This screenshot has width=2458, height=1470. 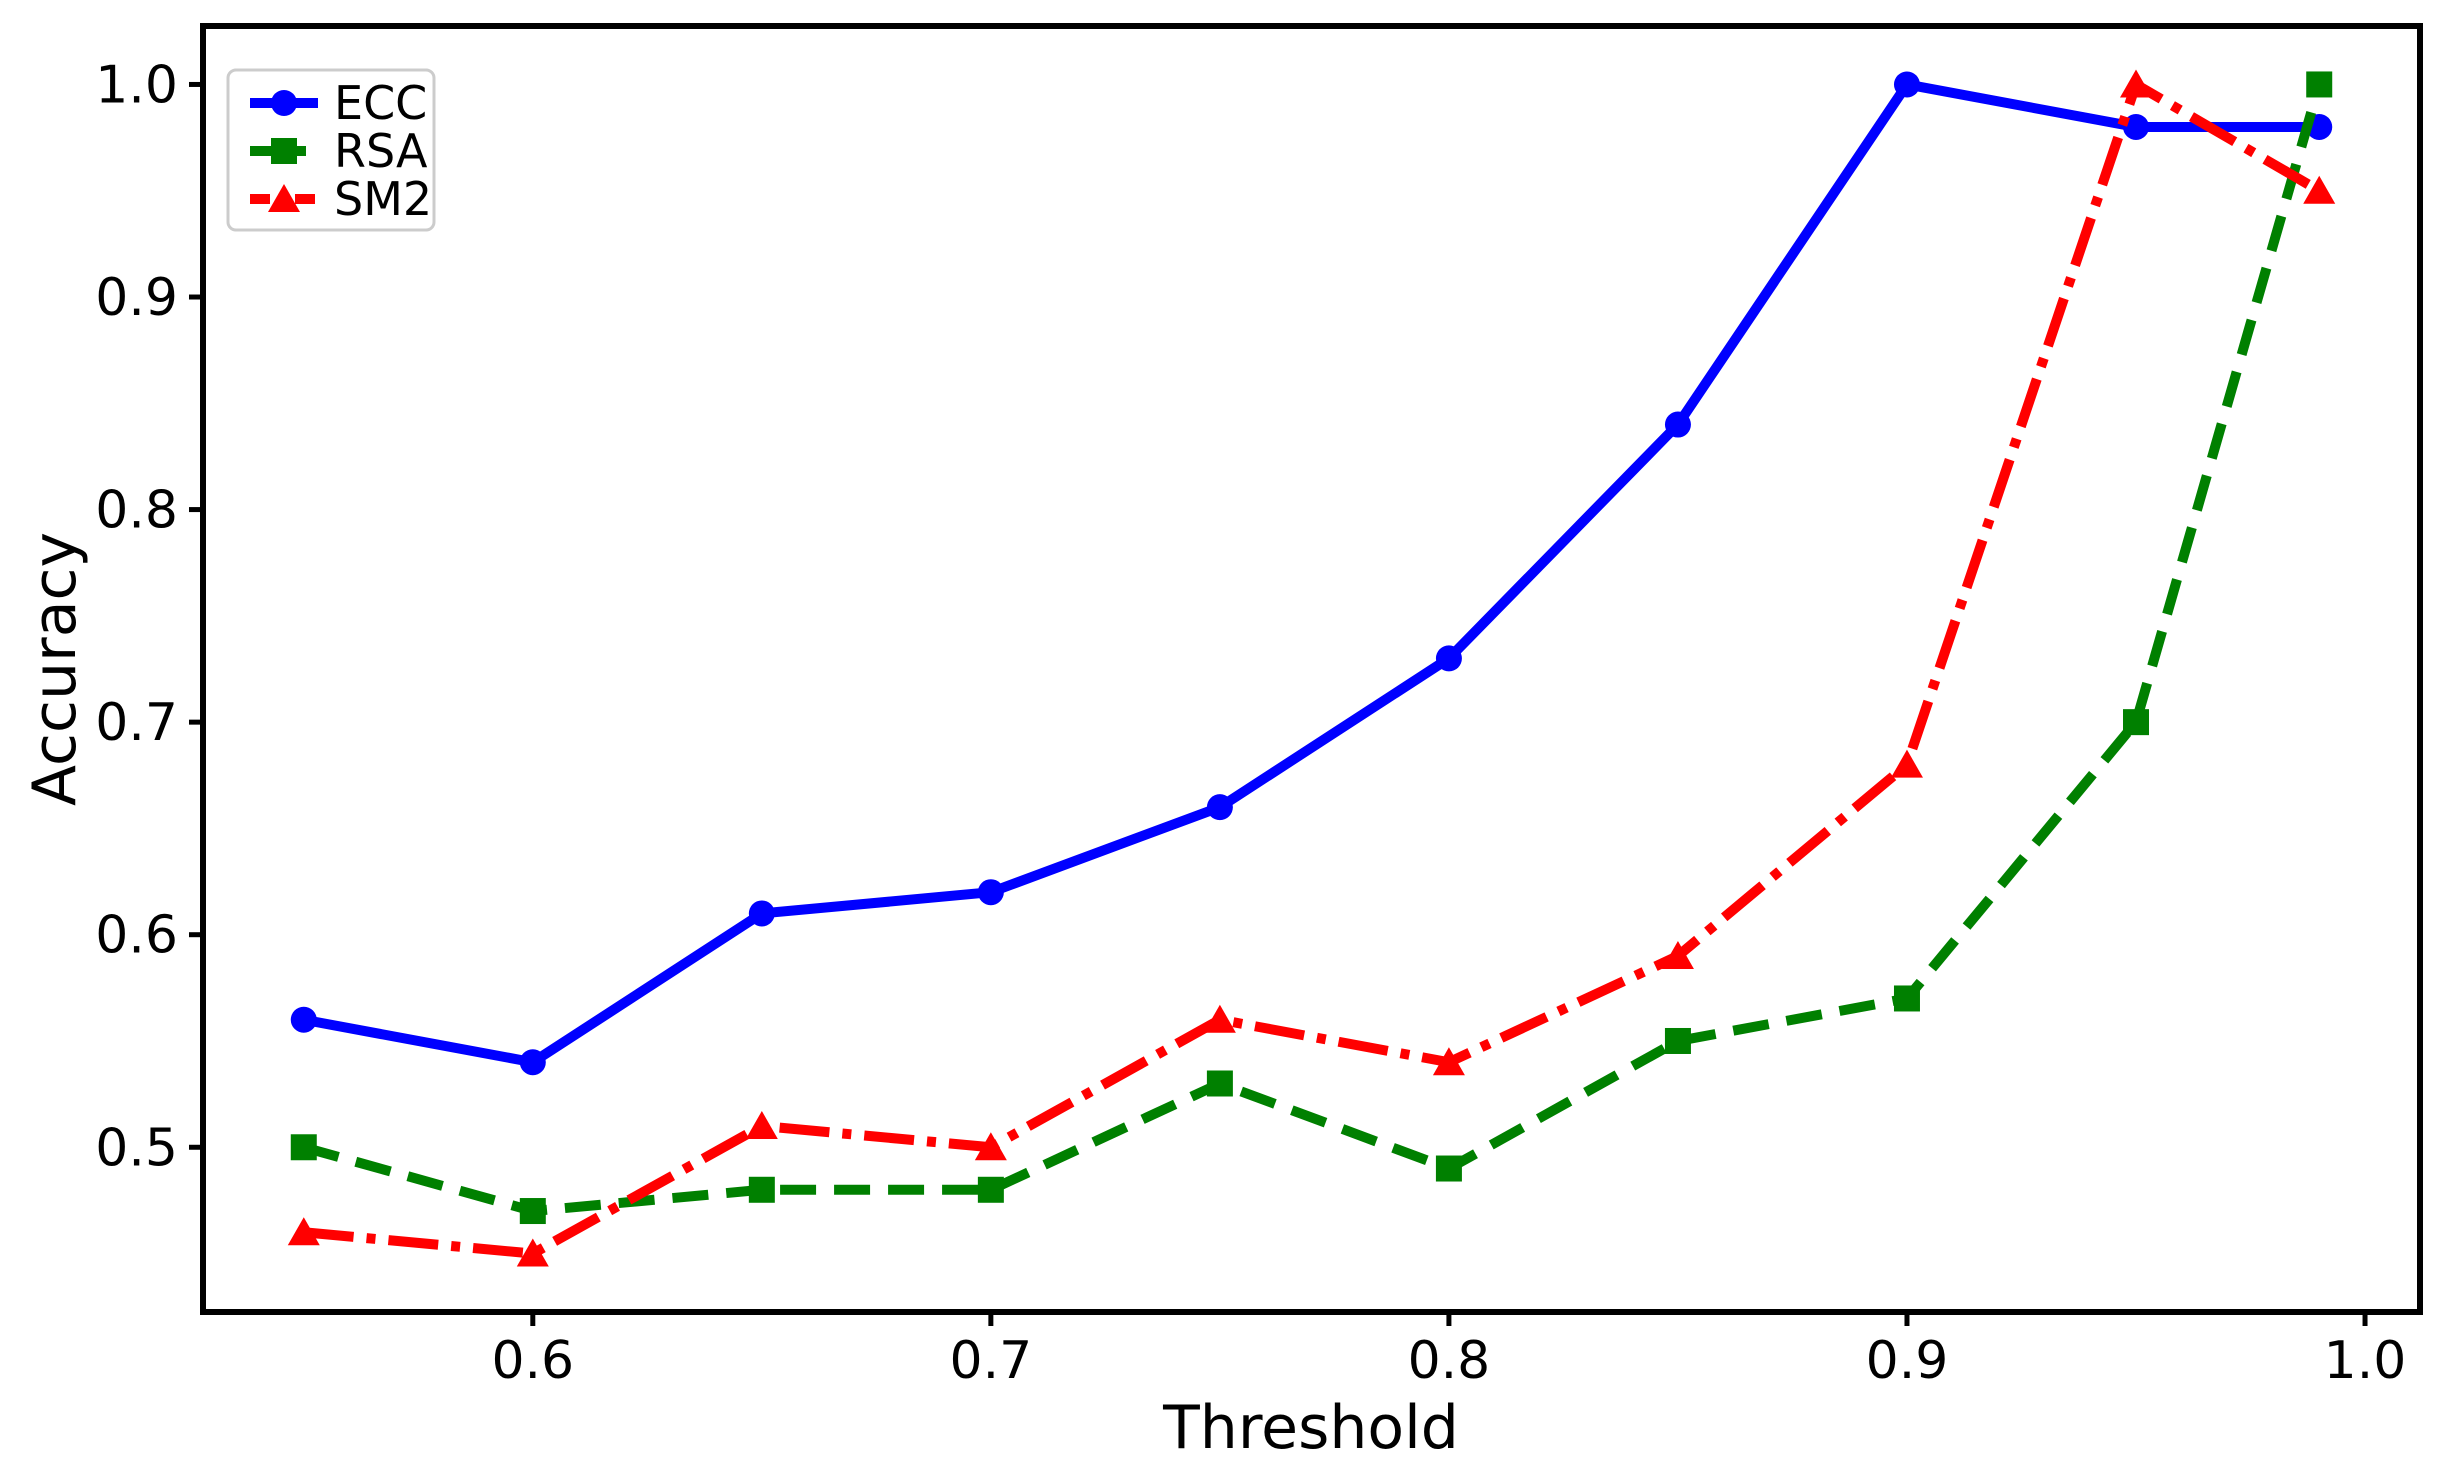 What do you see at coordinates (136, 298) in the screenshot?
I see `y-tick-label: 0.9` at bounding box center [136, 298].